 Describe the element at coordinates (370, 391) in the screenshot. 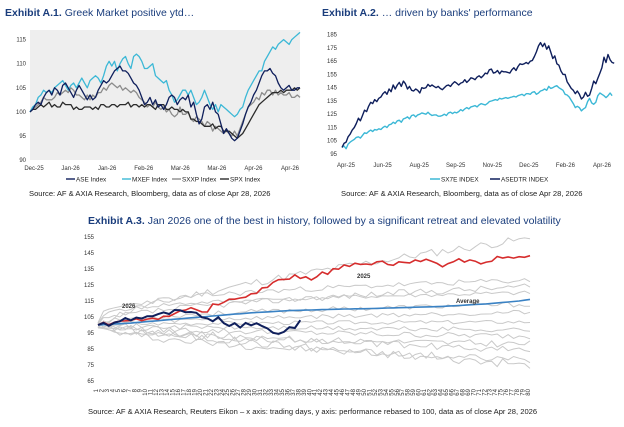

I see `chart-a3-x-tick: 51` at that location.